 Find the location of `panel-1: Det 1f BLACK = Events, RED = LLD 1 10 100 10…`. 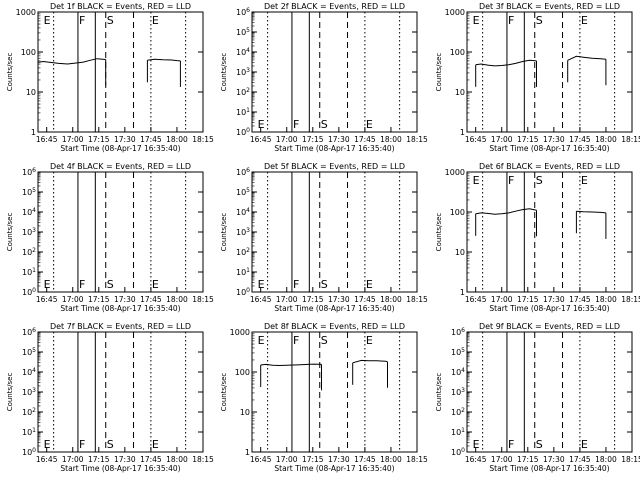

panel-1: Det 1f BLACK = Events, RED = LLD 1 10 100 10… is located at coordinates (110, 77).